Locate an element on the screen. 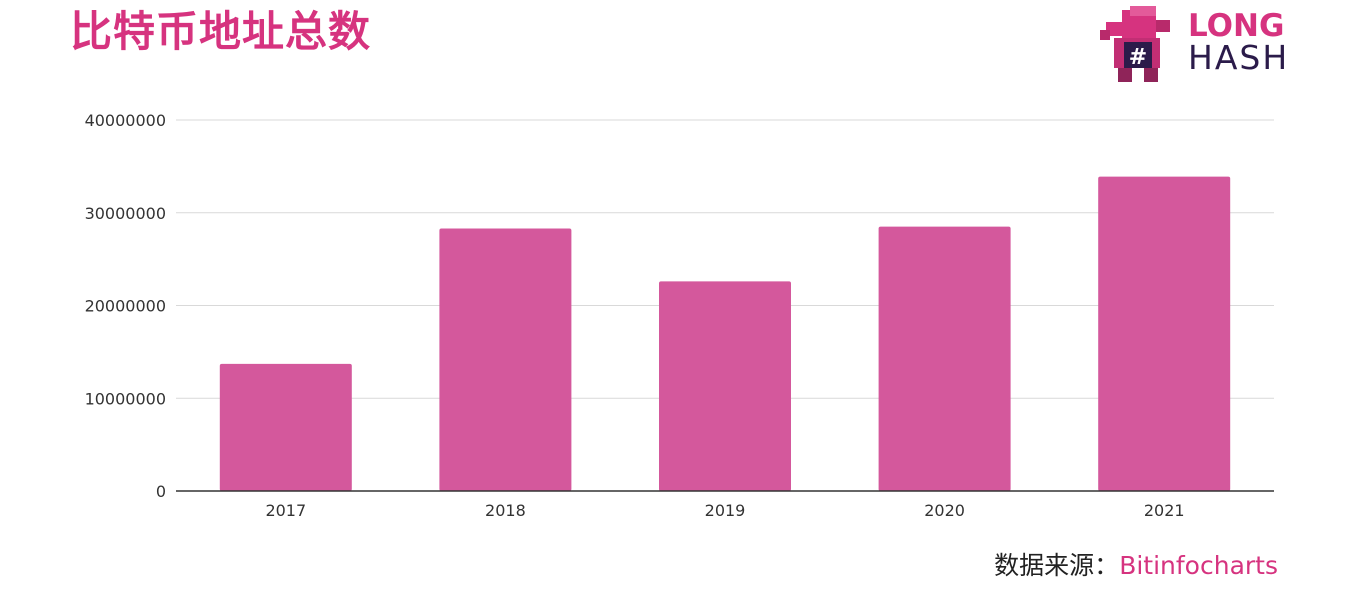 This screenshot has height=590, width=1366. logo-line-hash: HASH is located at coordinates (1239, 57).